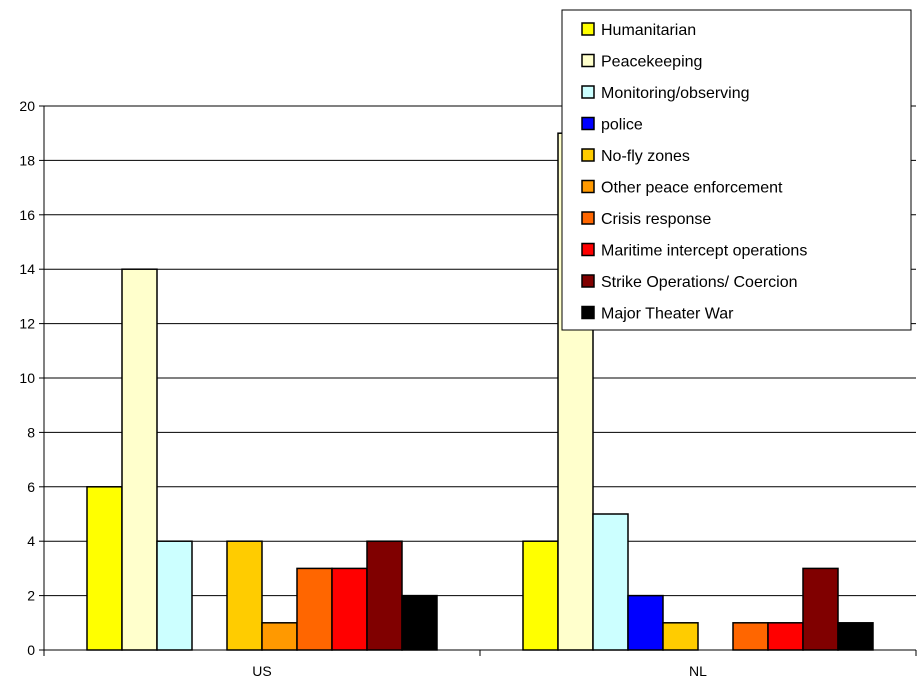 The height and width of the screenshot is (684, 919). What do you see at coordinates (27, 378) in the screenshot?
I see `y-tick-label: 10` at bounding box center [27, 378].